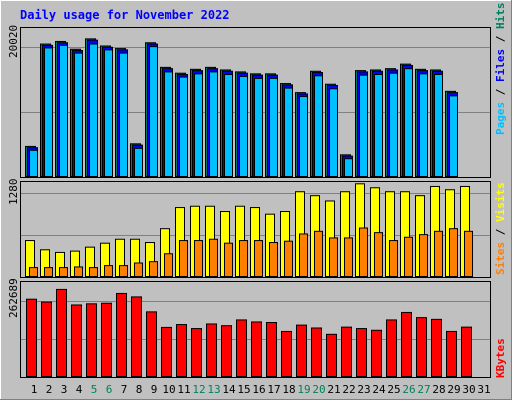  Describe the element at coordinates (408, 389) in the screenshot. I see `x-tick-label-26: 26` at that location.